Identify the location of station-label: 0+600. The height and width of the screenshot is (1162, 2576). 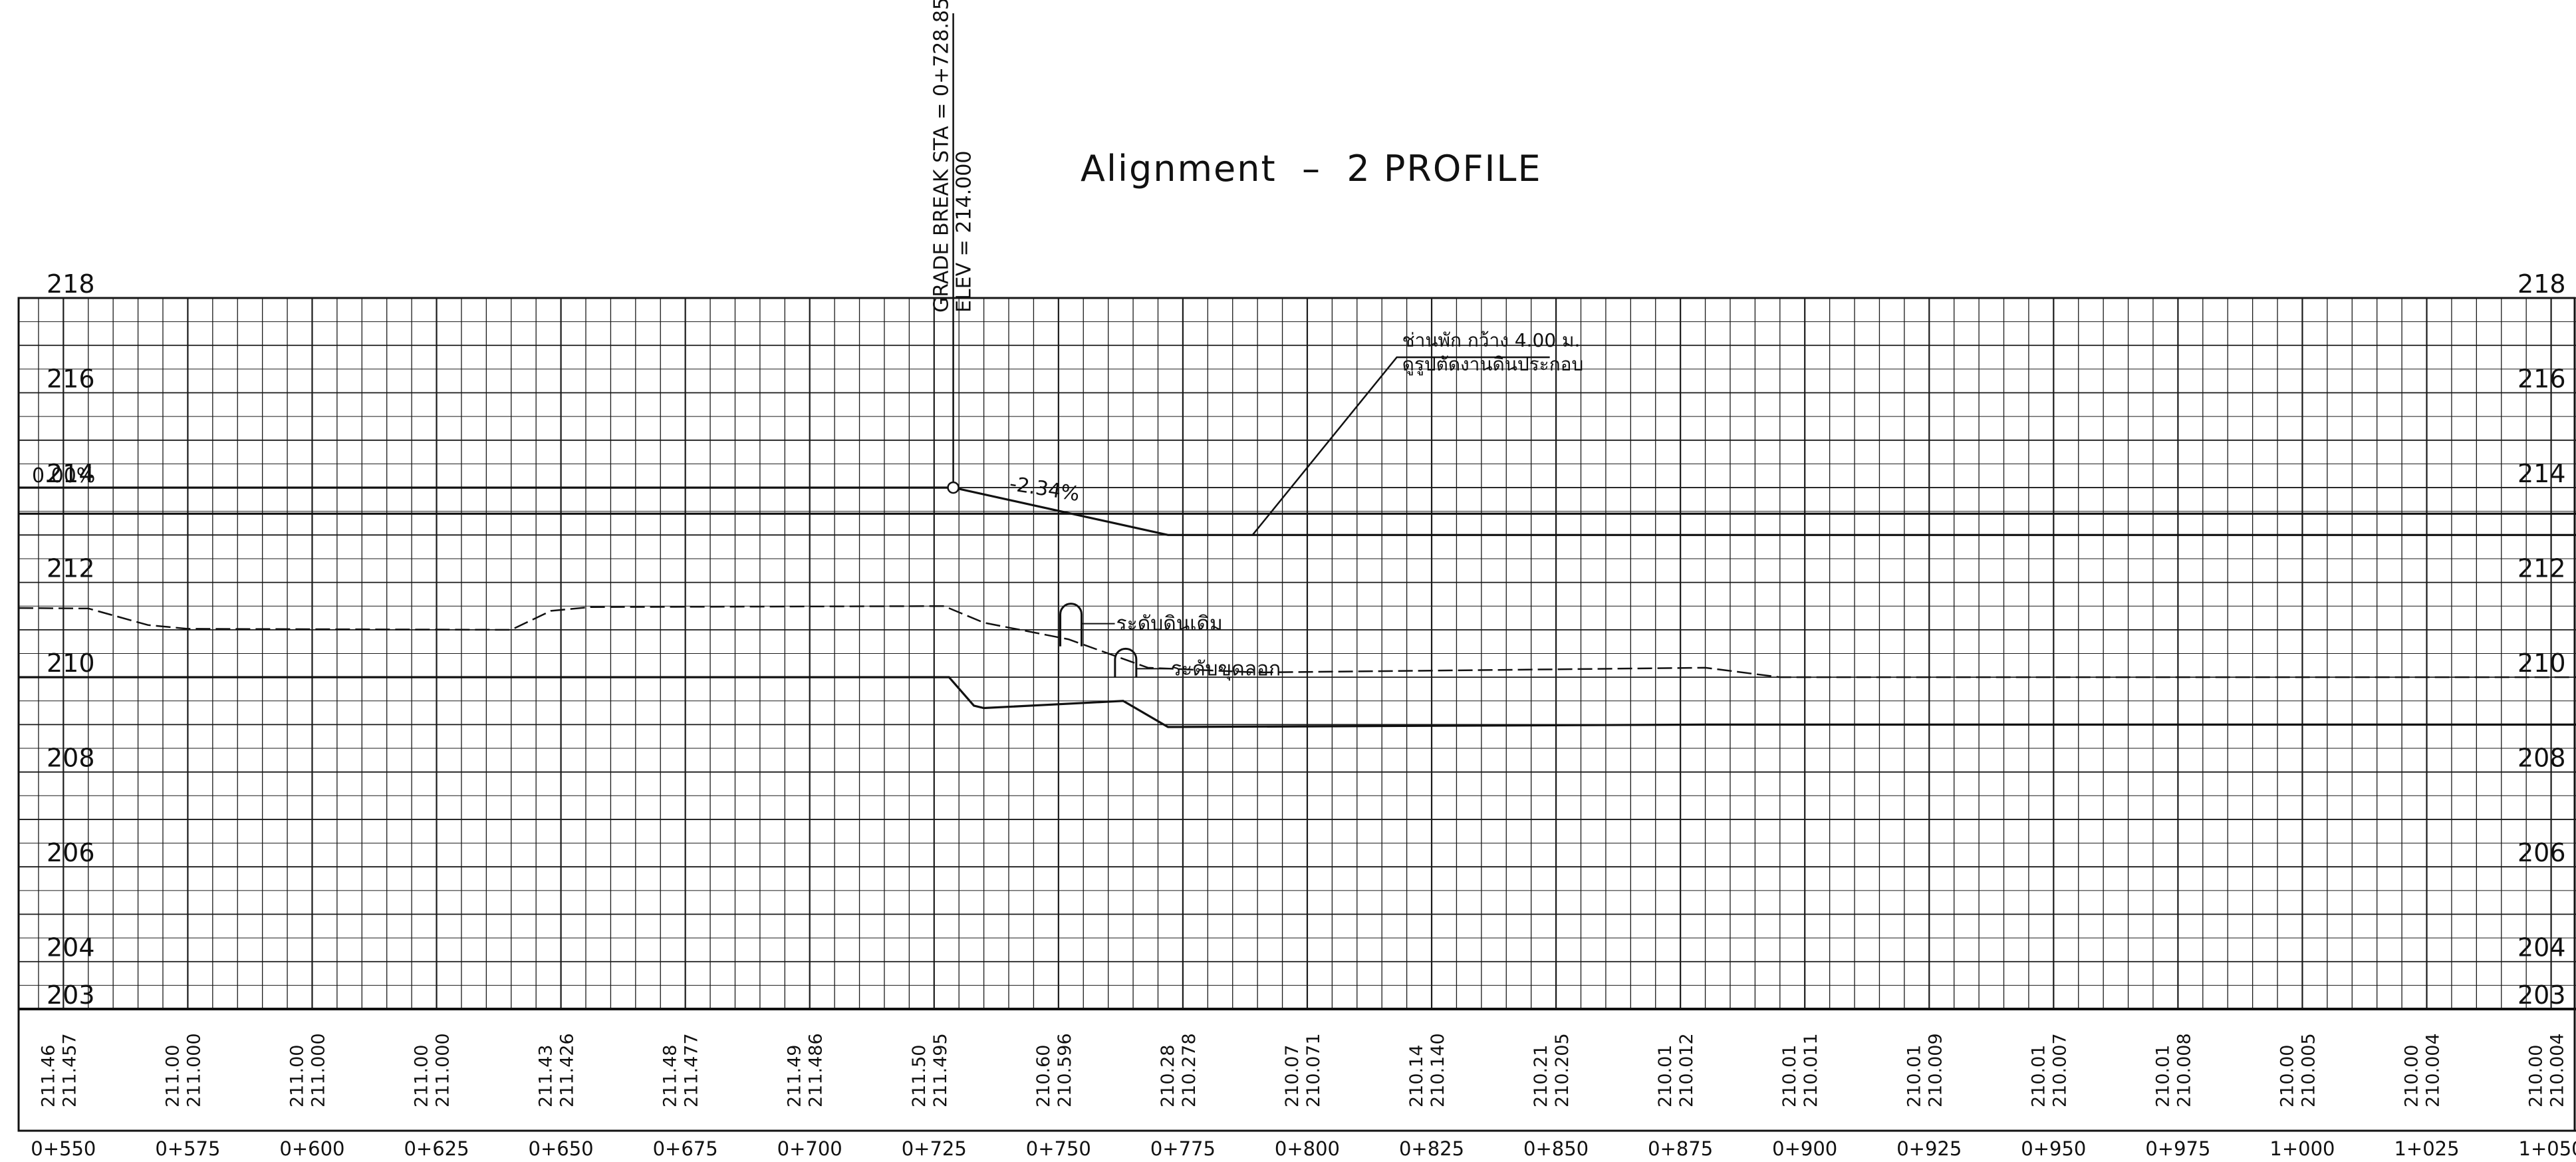
(311, 1148).